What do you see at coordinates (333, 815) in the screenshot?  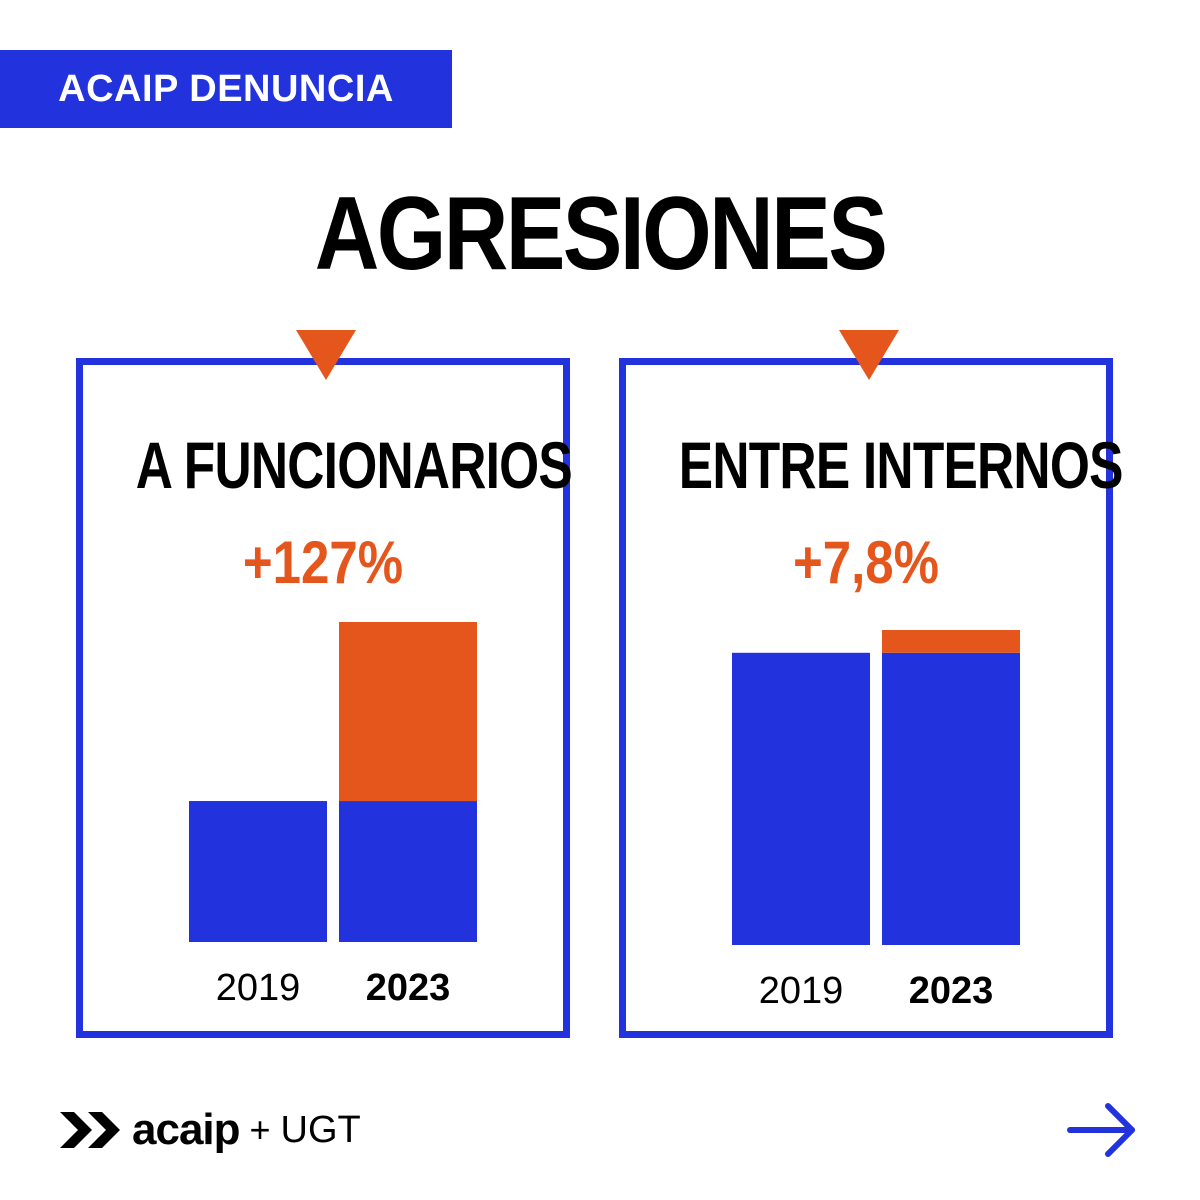 I see `bar-chart-funcionarios: 2019 2023` at bounding box center [333, 815].